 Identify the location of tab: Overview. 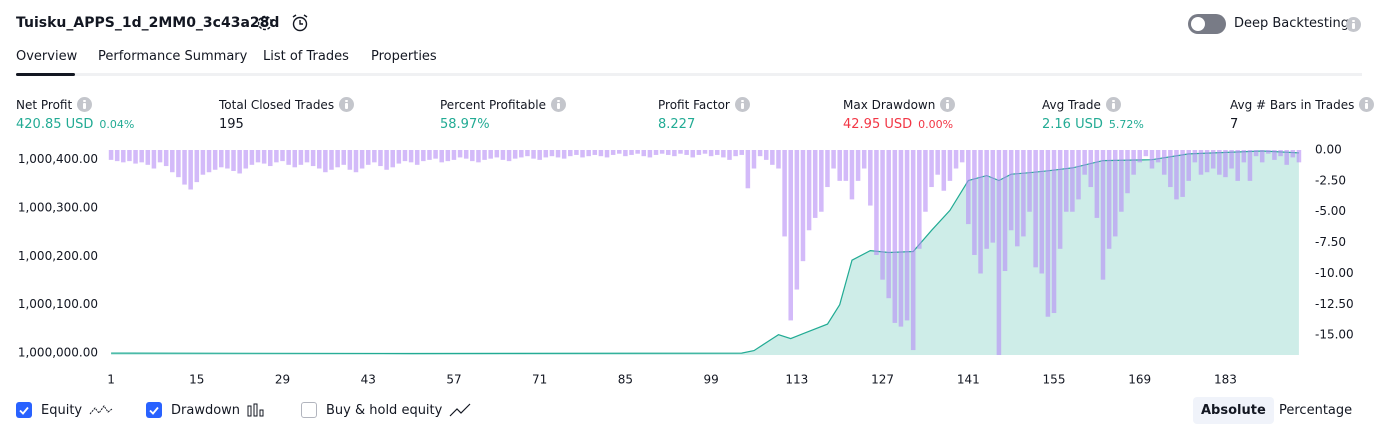
(47, 56).